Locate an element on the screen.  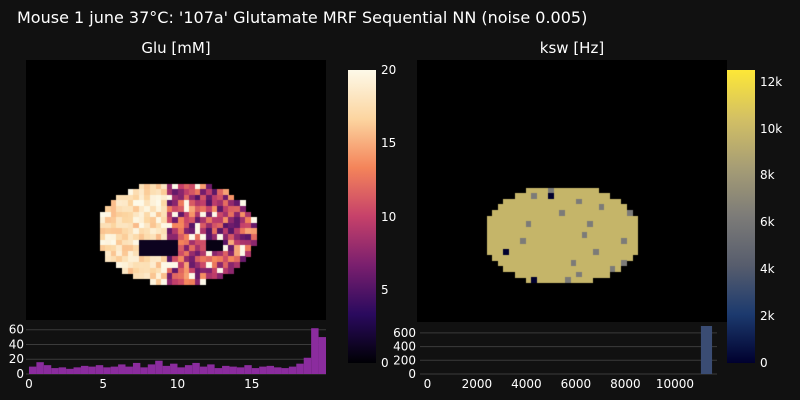
y-tick-label: 600 is located at coordinates (404, 333).